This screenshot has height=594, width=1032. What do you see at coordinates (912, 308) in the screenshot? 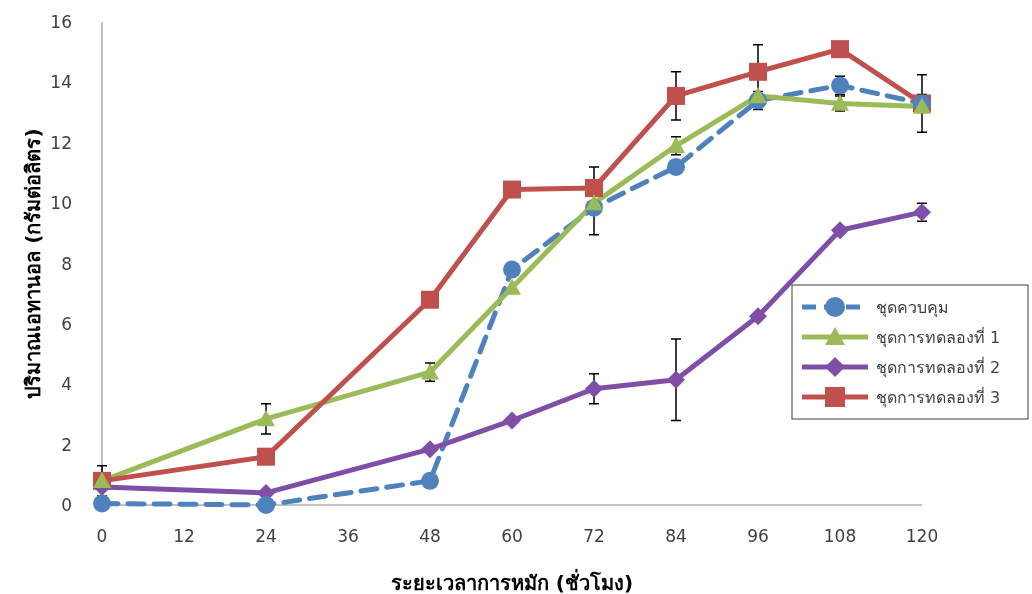
I see `legend-label: ชุดควบคุม` at bounding box center [912, 308].